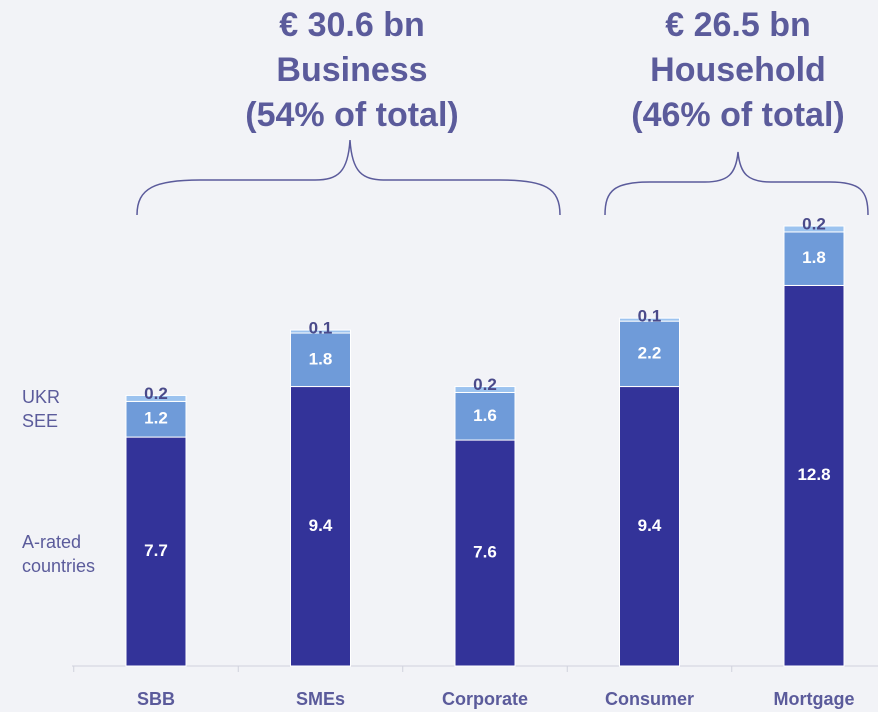 The image size is (878, 712). Describe the element at coordinates (40, 421) in the screenshot. I see `legend-label: SEE` at that location.